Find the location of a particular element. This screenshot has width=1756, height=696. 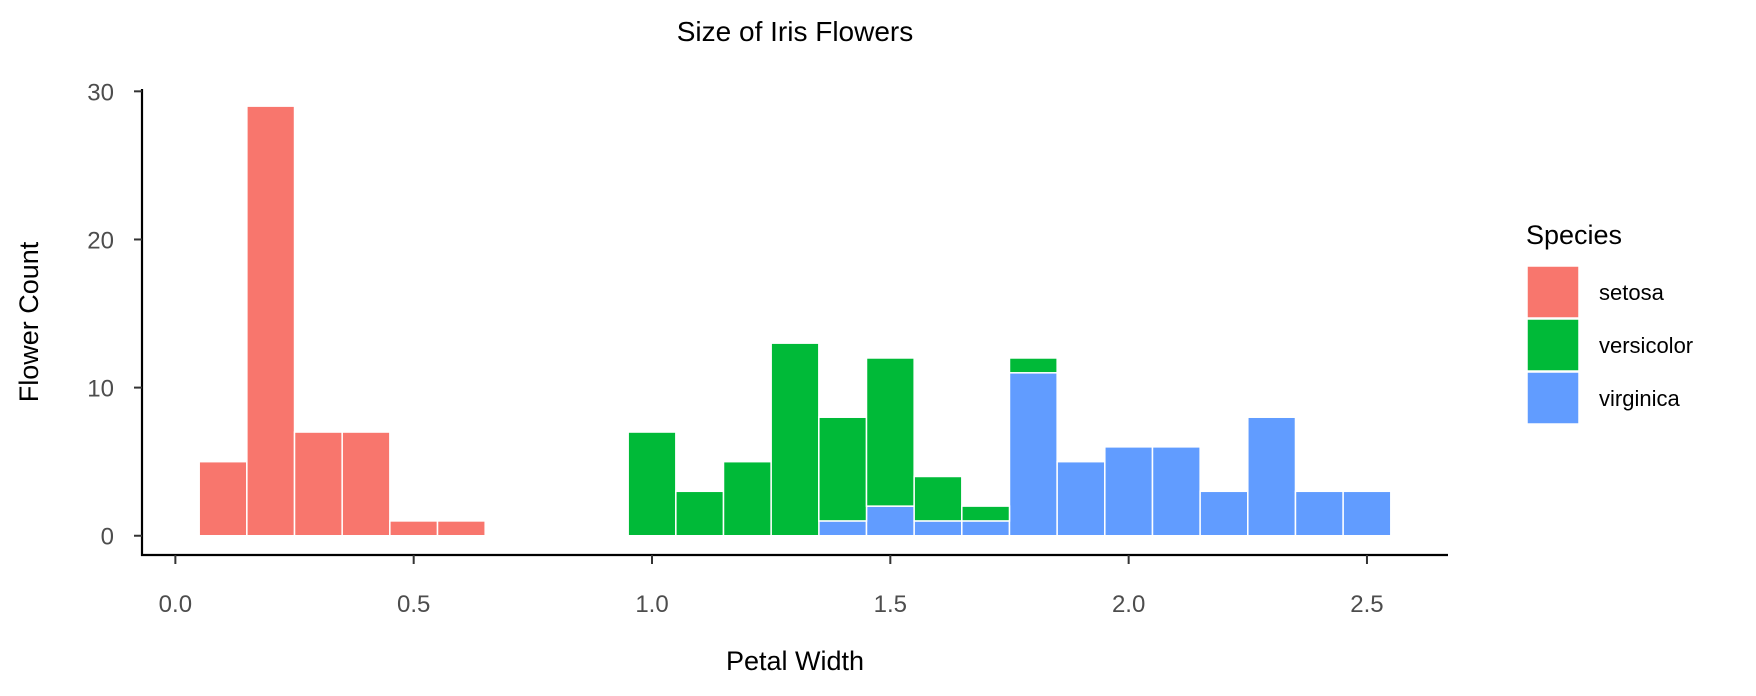

legend-label-virginica: virginica is located at coordinates (1639, 398).